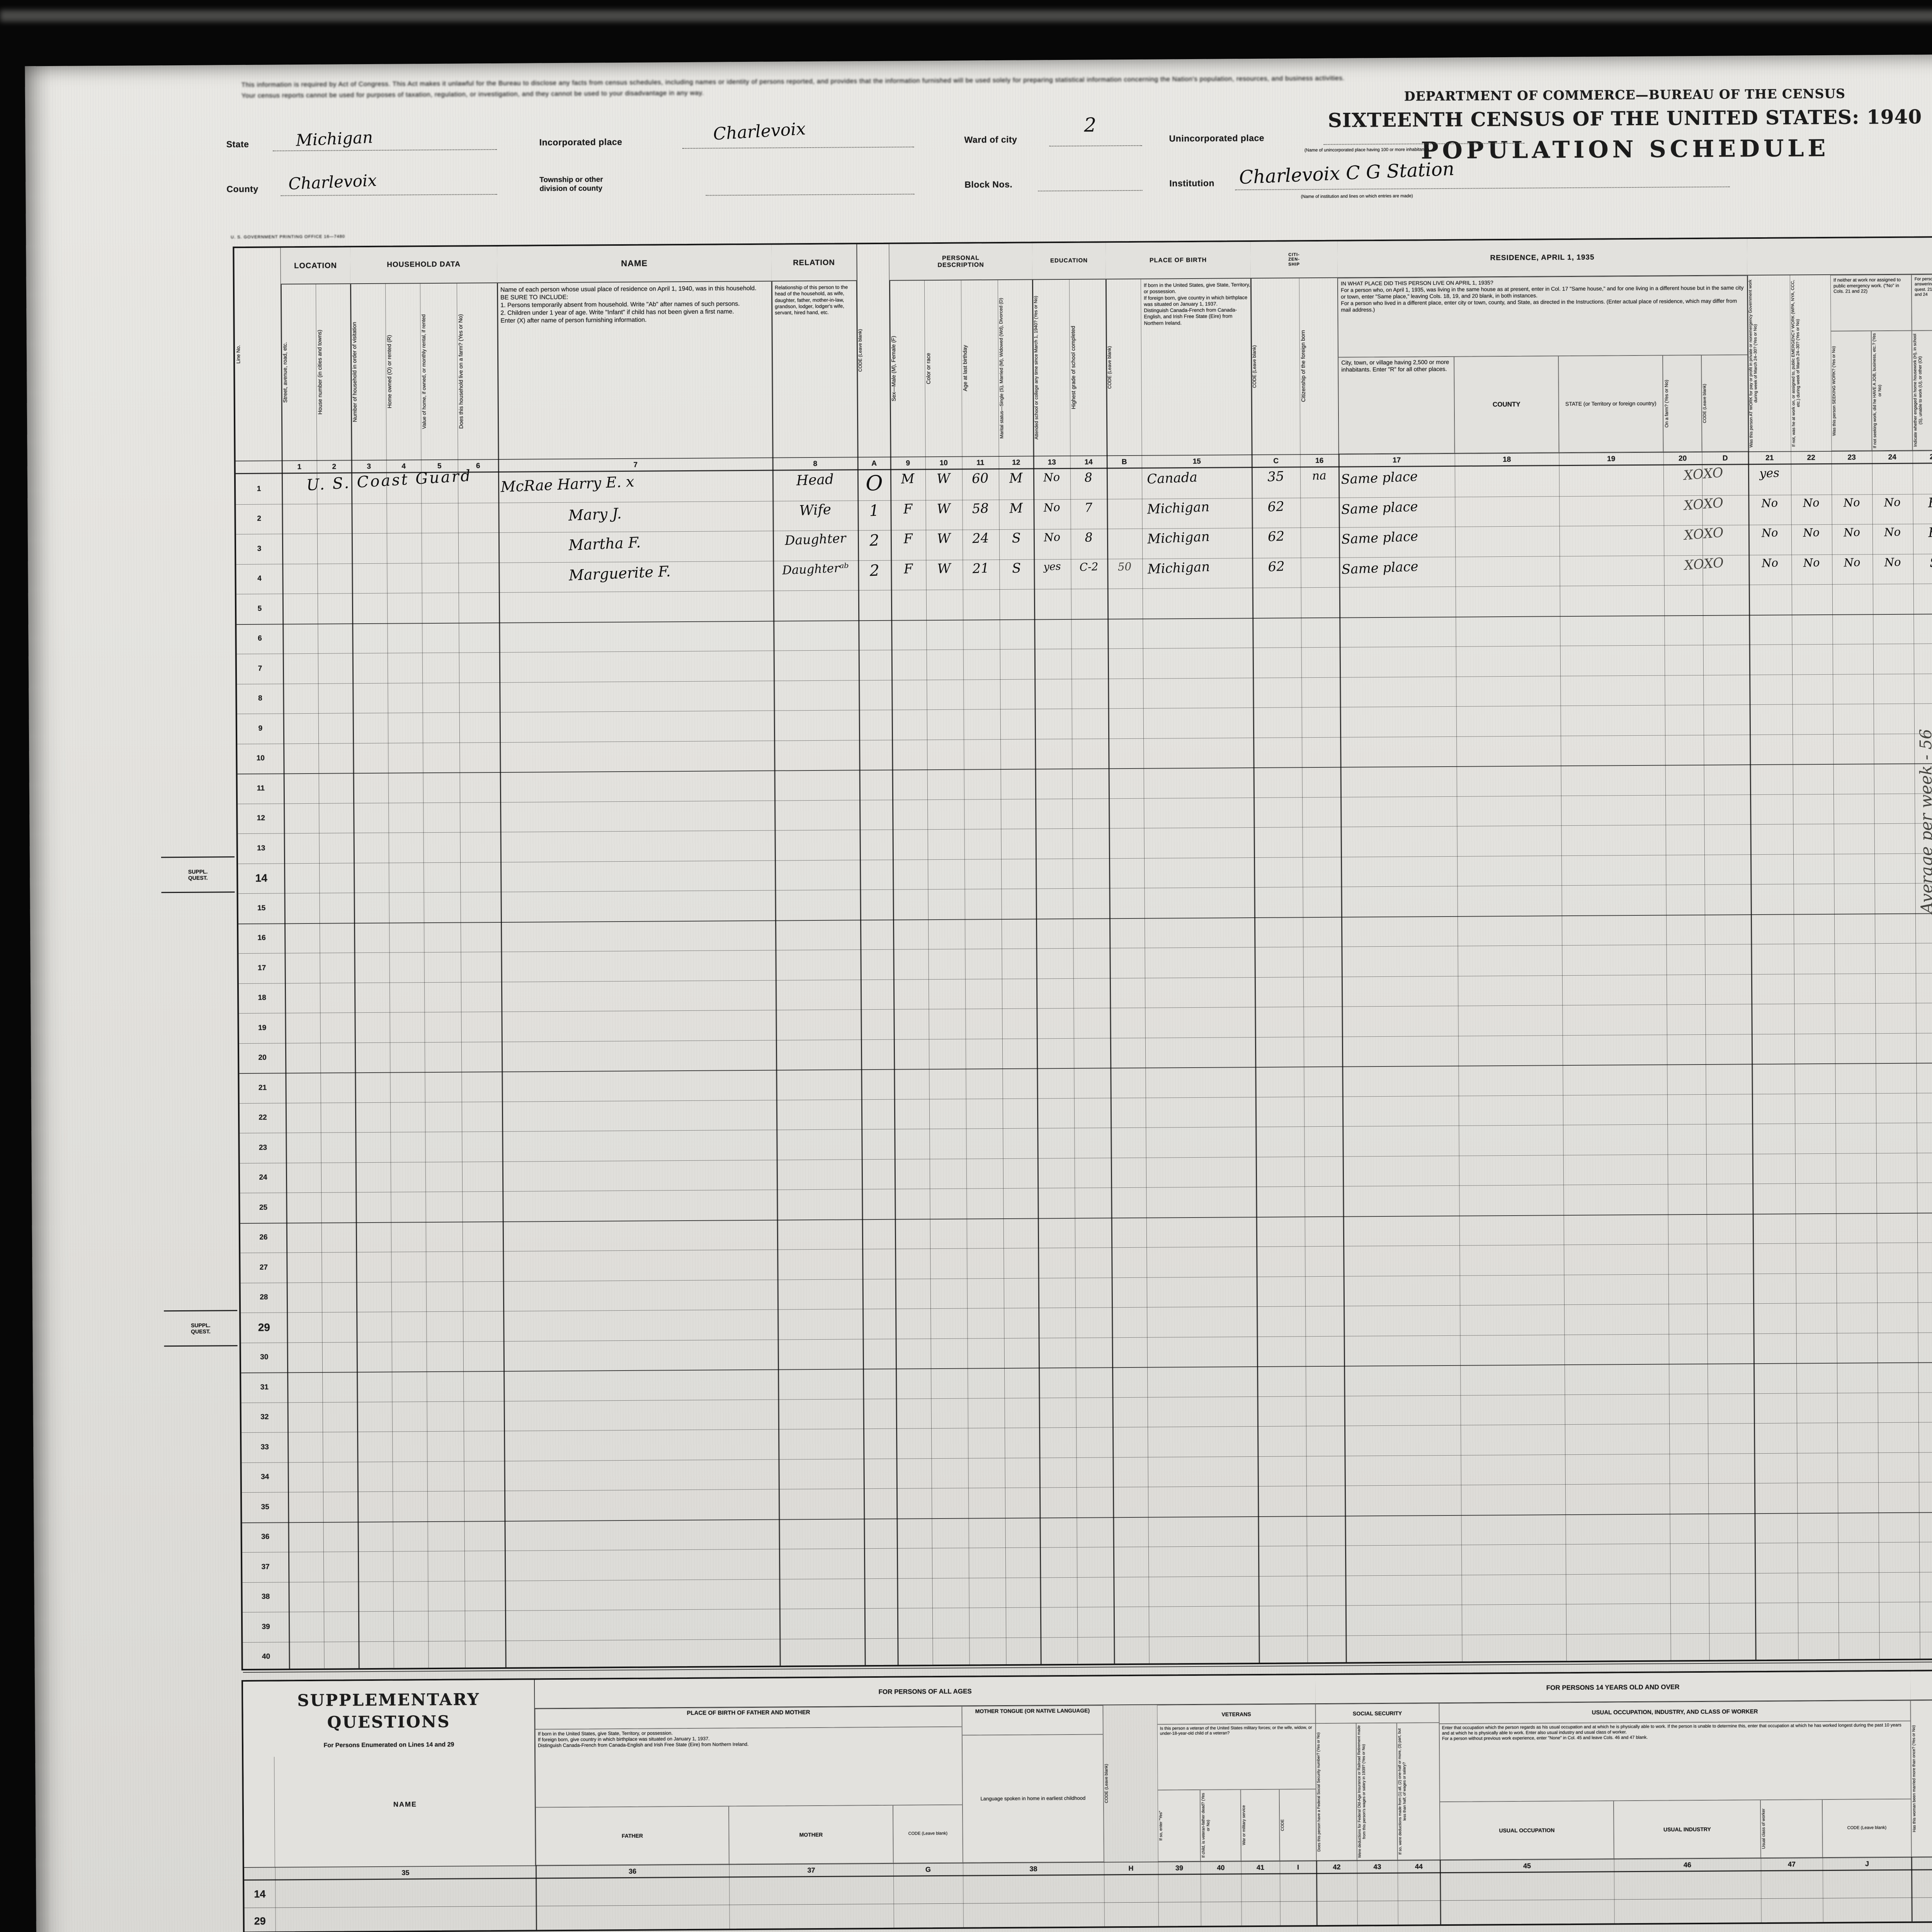 The height and width of the screenshot is (1932, 1932). I want to click on row-number-left-36: 36, so click(266, 1537).